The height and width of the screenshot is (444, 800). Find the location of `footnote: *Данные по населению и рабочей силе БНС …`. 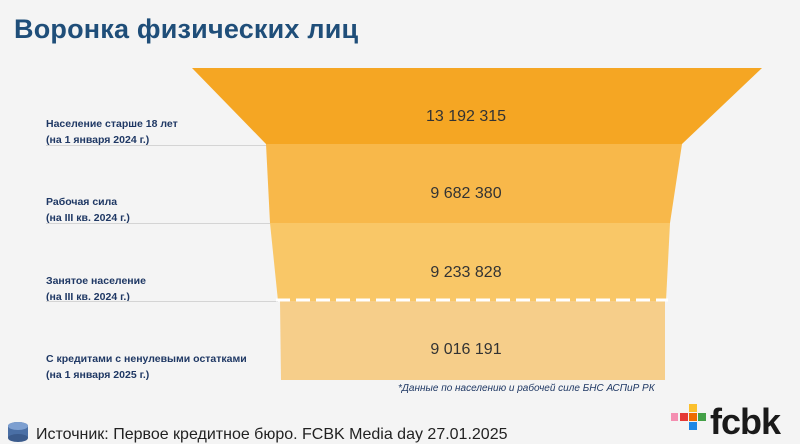

footnote: *Данные по населению и рабочей силе БНС … is located at coordinates (526, 388).